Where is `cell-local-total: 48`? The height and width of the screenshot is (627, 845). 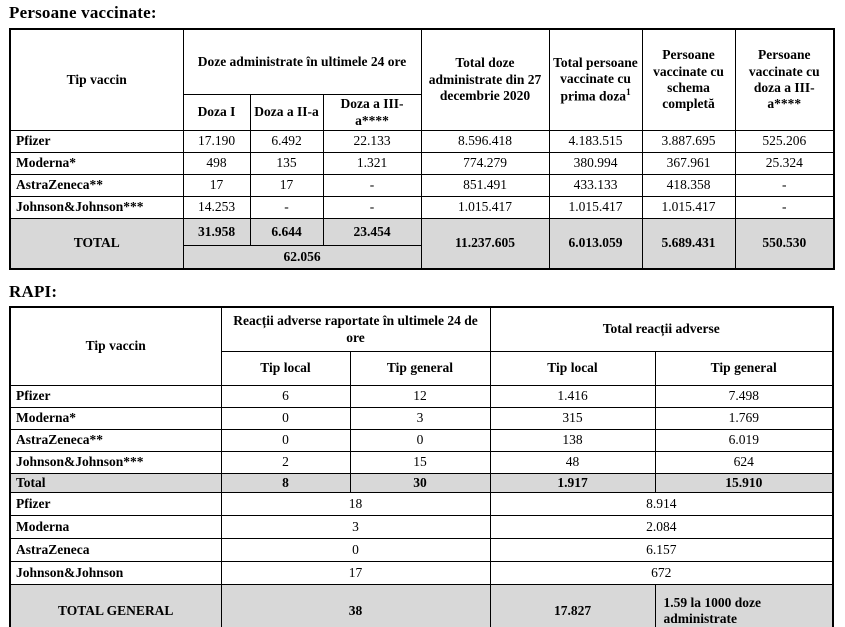 cell-local-total: 48 is located at coordinates (572, 462).